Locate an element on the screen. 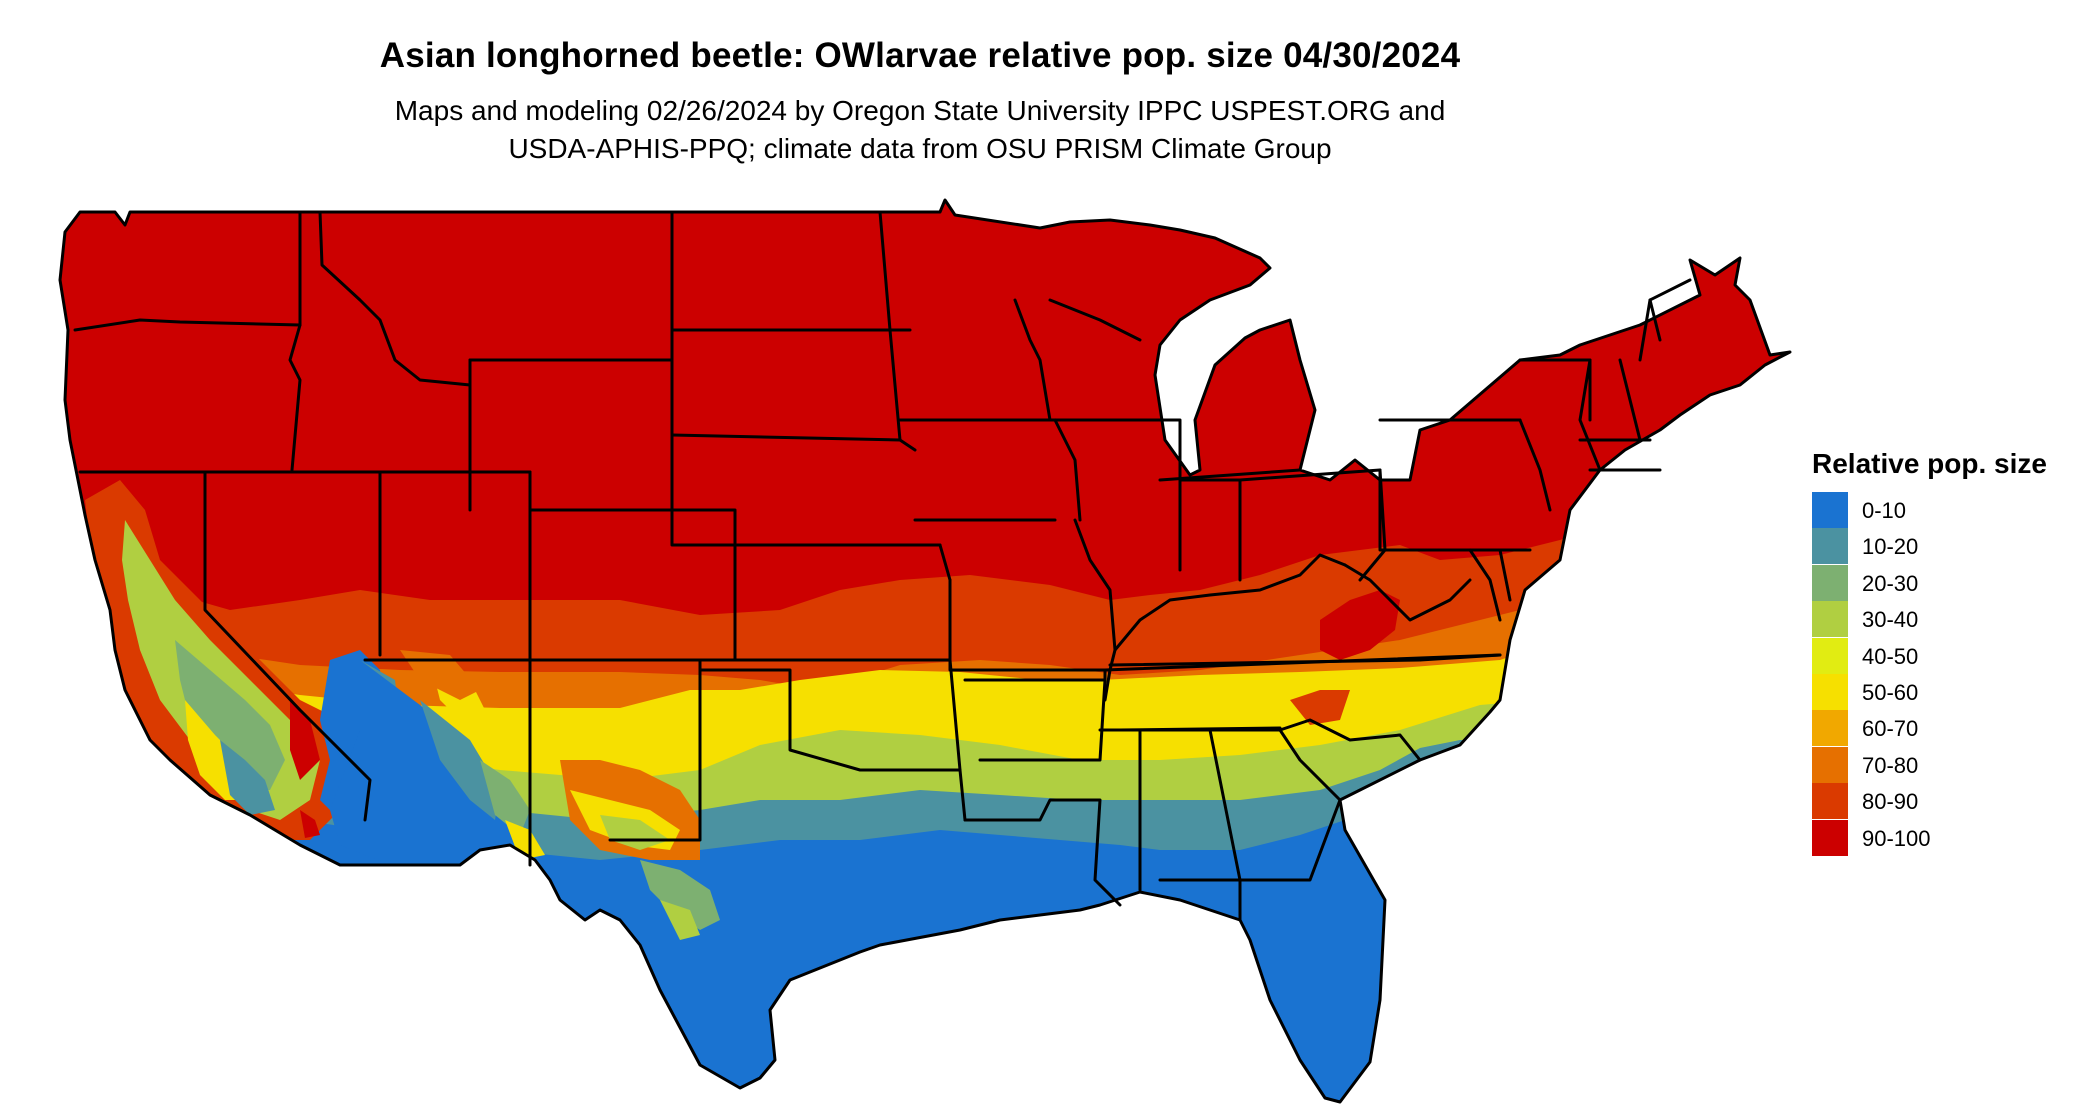 This screenshot has height=1116, width=2100. legend-item: 10-20 is located at coordinates (1929, 546).